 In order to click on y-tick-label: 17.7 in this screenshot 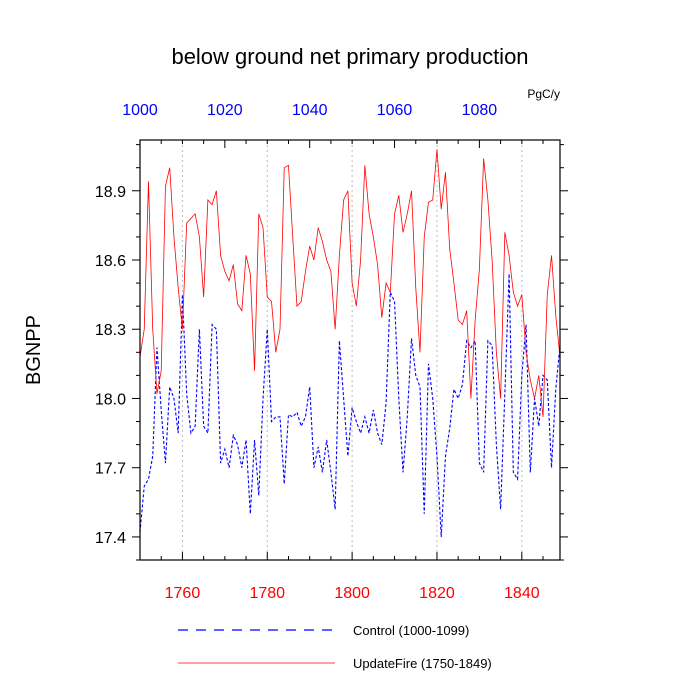, I will do `click(110, 469)`.